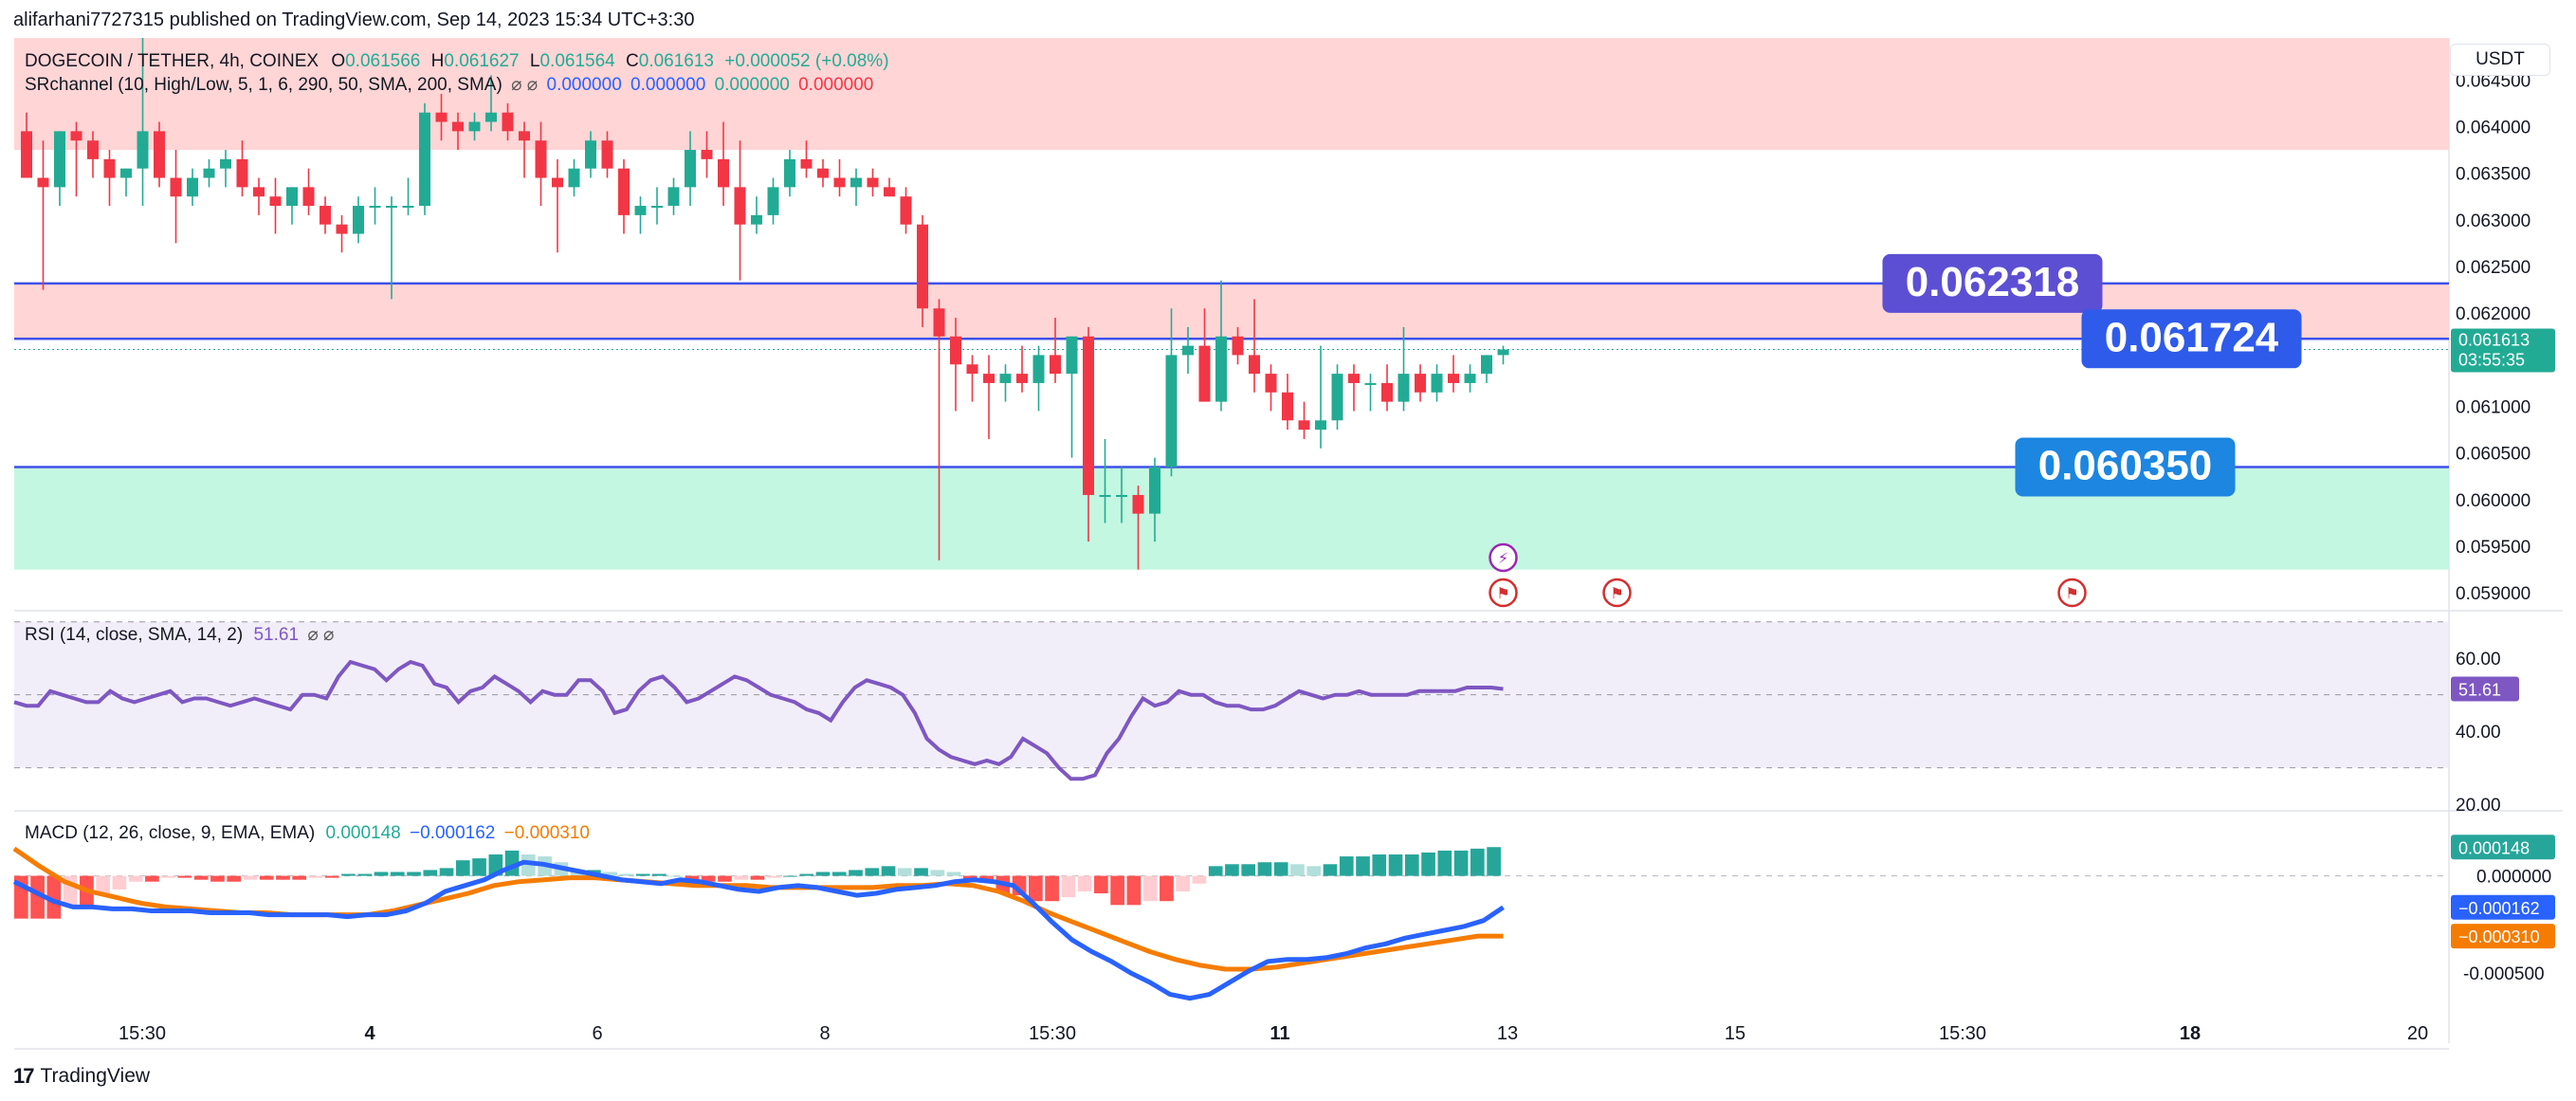  Describe the element at coordinates (363, 833) in the screenshot. I see `macd-hist-value: 0.000148` at that location.